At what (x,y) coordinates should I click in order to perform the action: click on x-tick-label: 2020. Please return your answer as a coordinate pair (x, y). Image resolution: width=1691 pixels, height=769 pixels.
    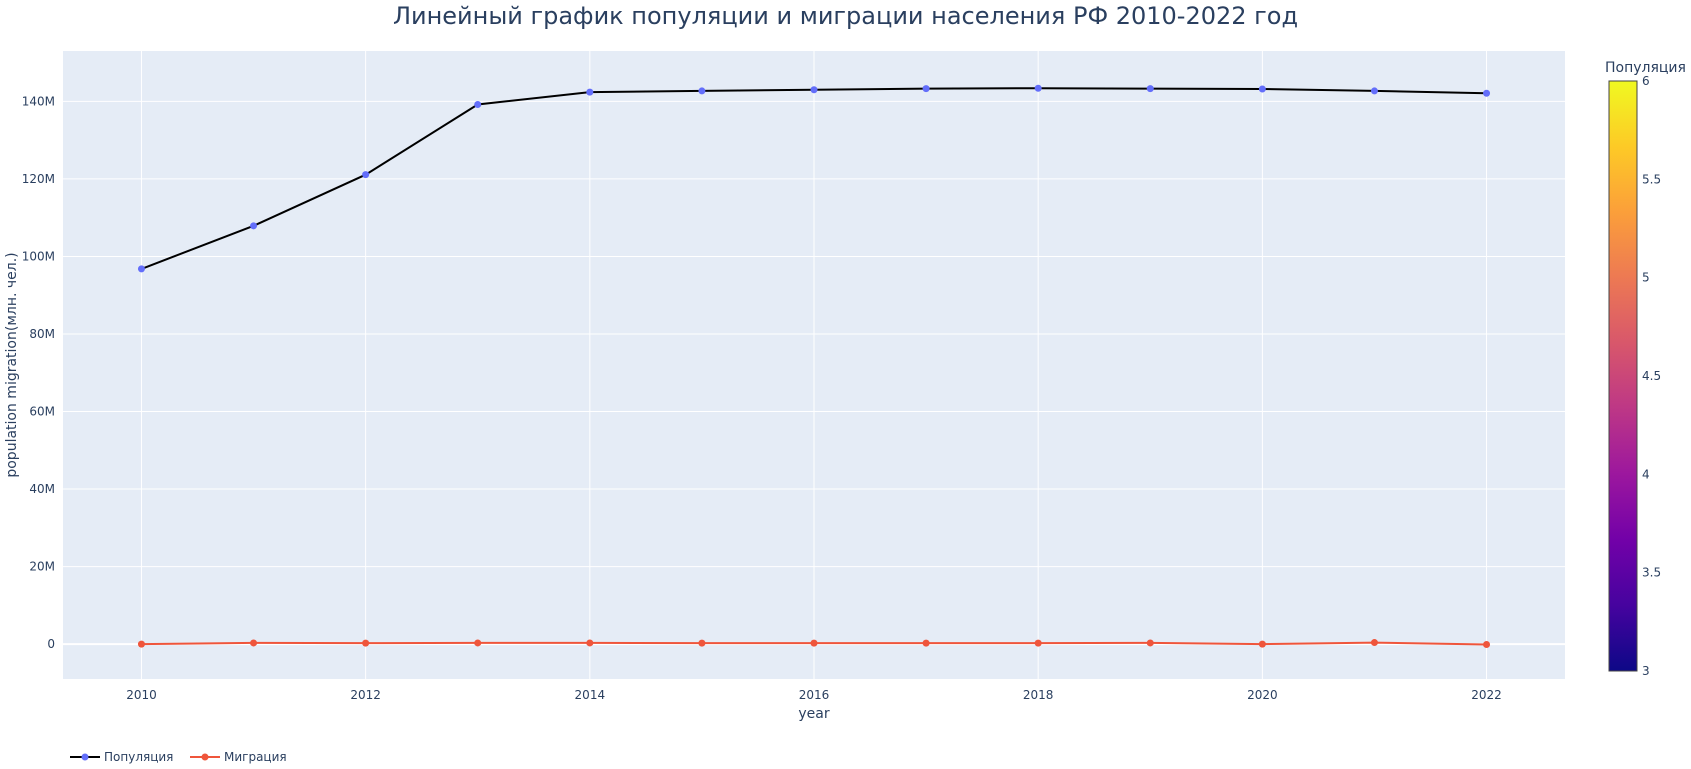
    Looking at the image, I should click on (1262, 695).